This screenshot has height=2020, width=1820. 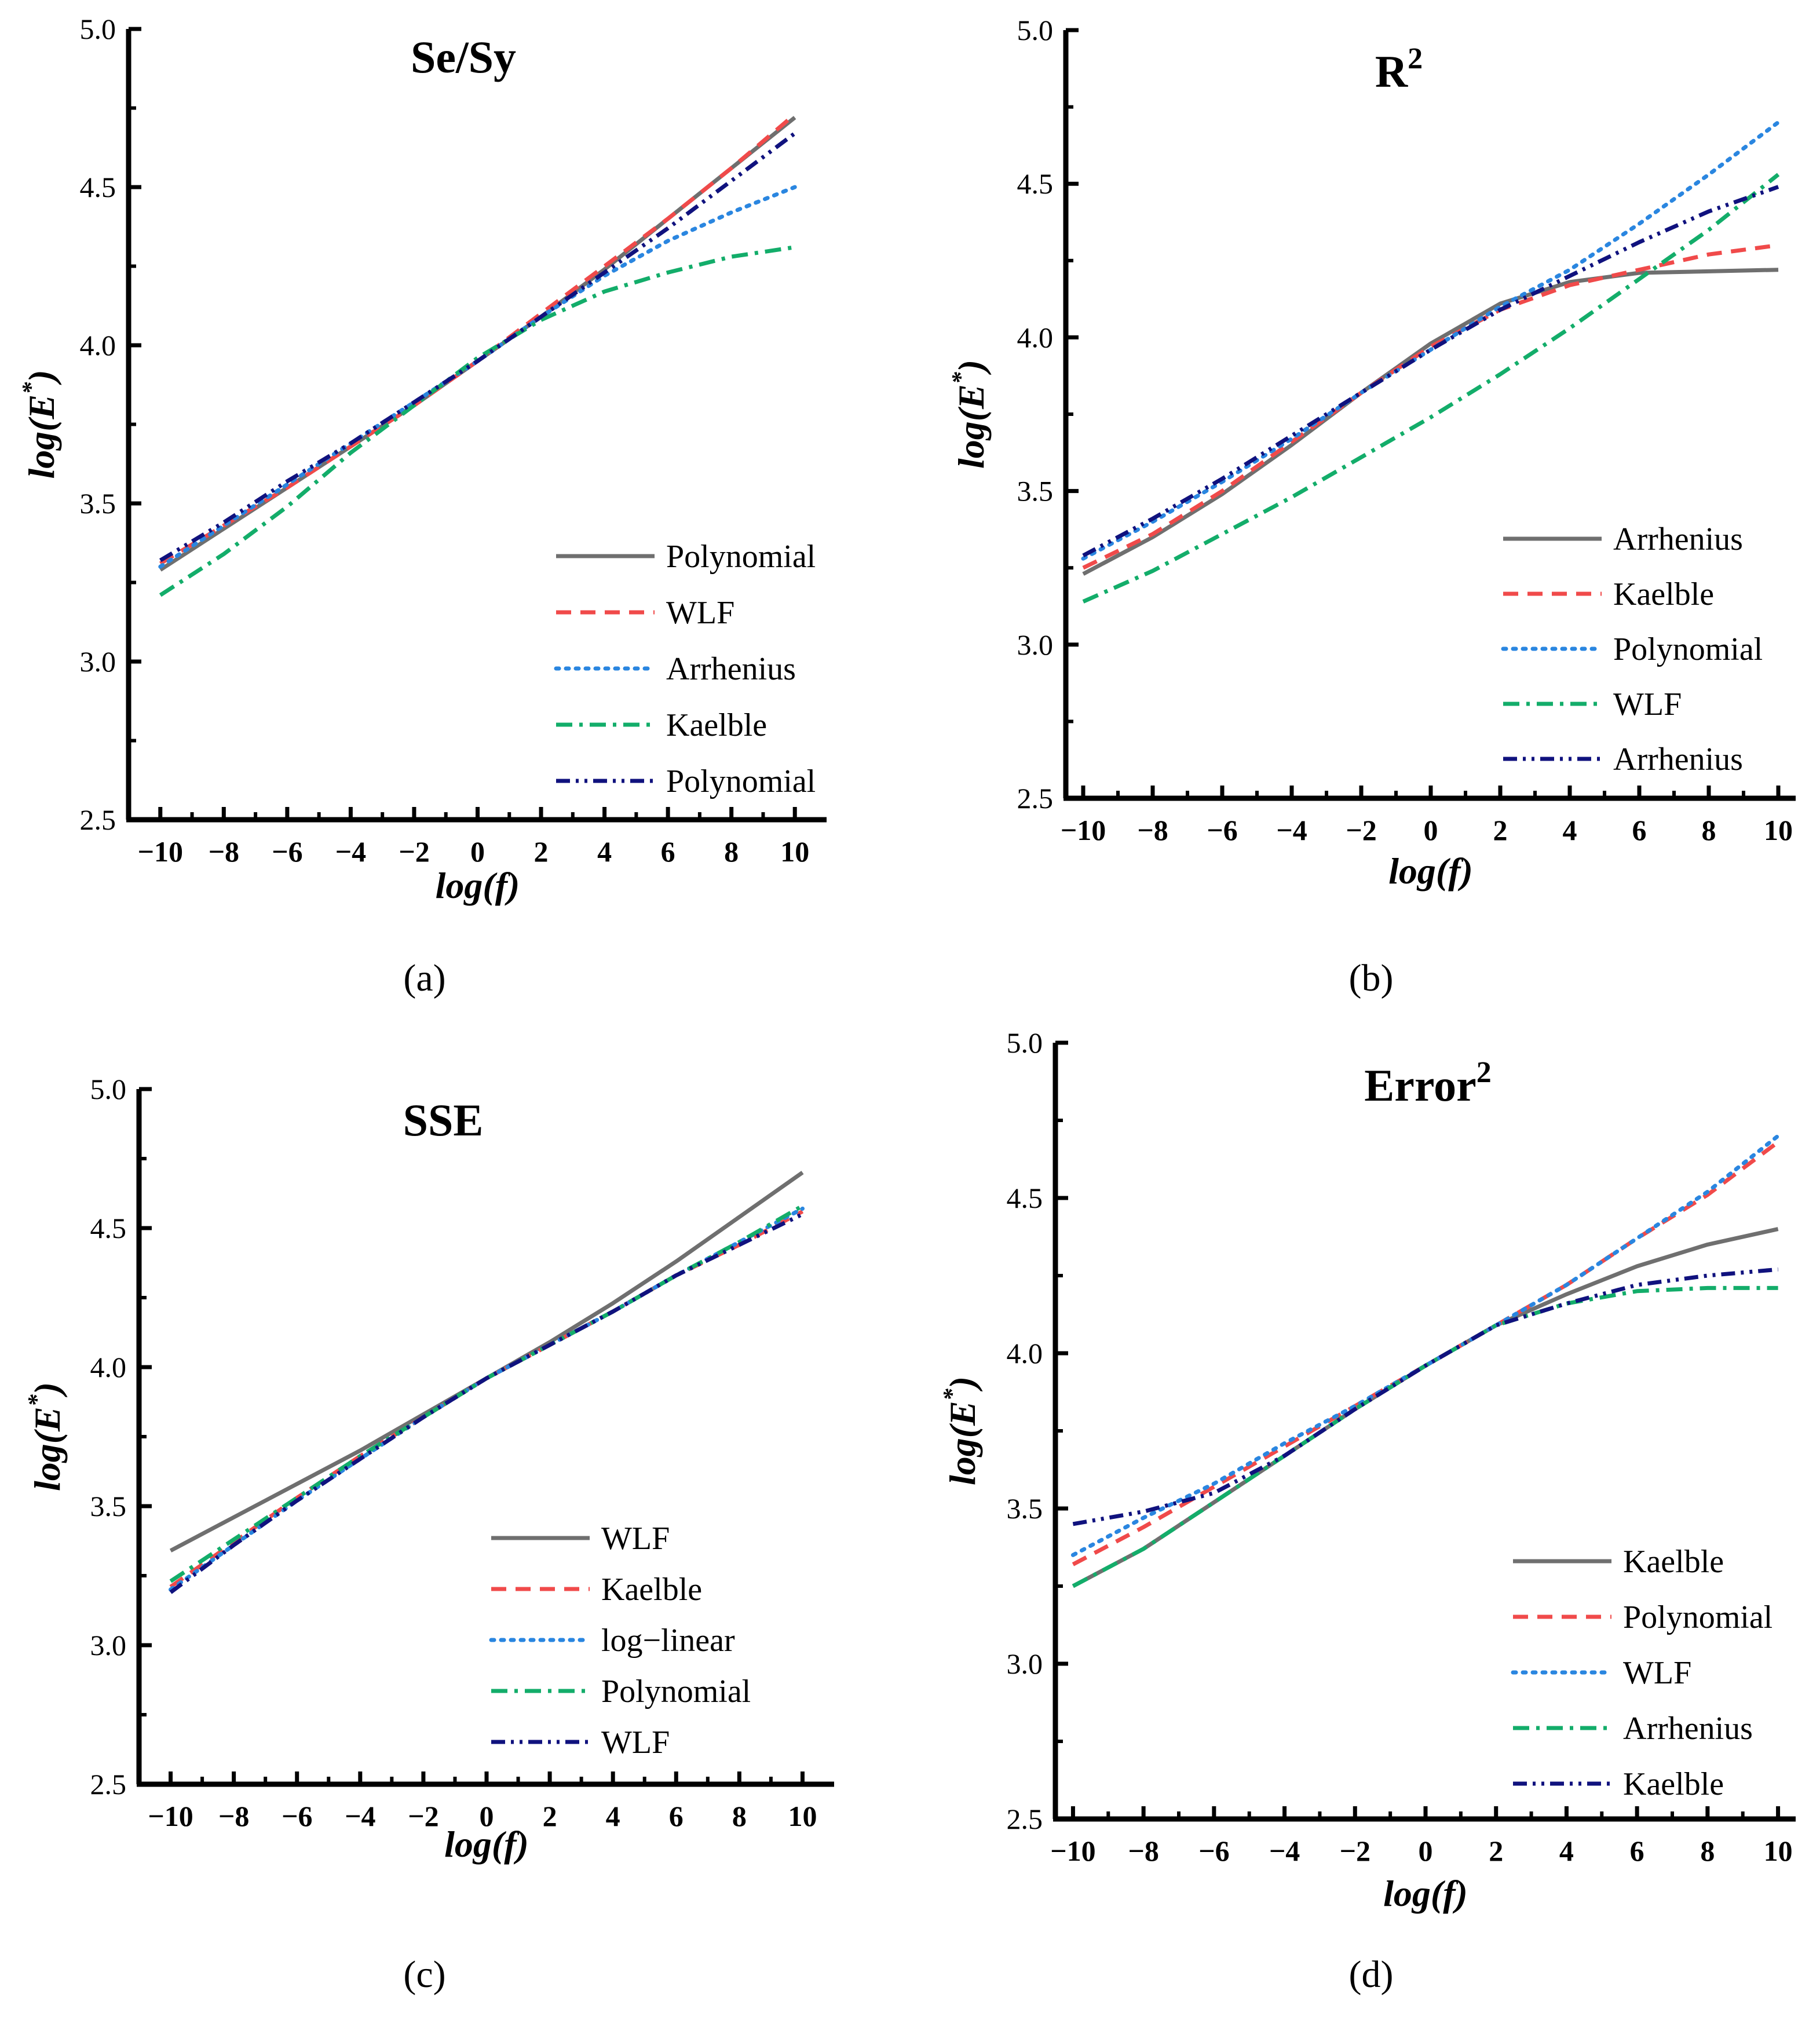 I want to click on panel-b-xtick-label: 2, so click(x=1500, y=830).